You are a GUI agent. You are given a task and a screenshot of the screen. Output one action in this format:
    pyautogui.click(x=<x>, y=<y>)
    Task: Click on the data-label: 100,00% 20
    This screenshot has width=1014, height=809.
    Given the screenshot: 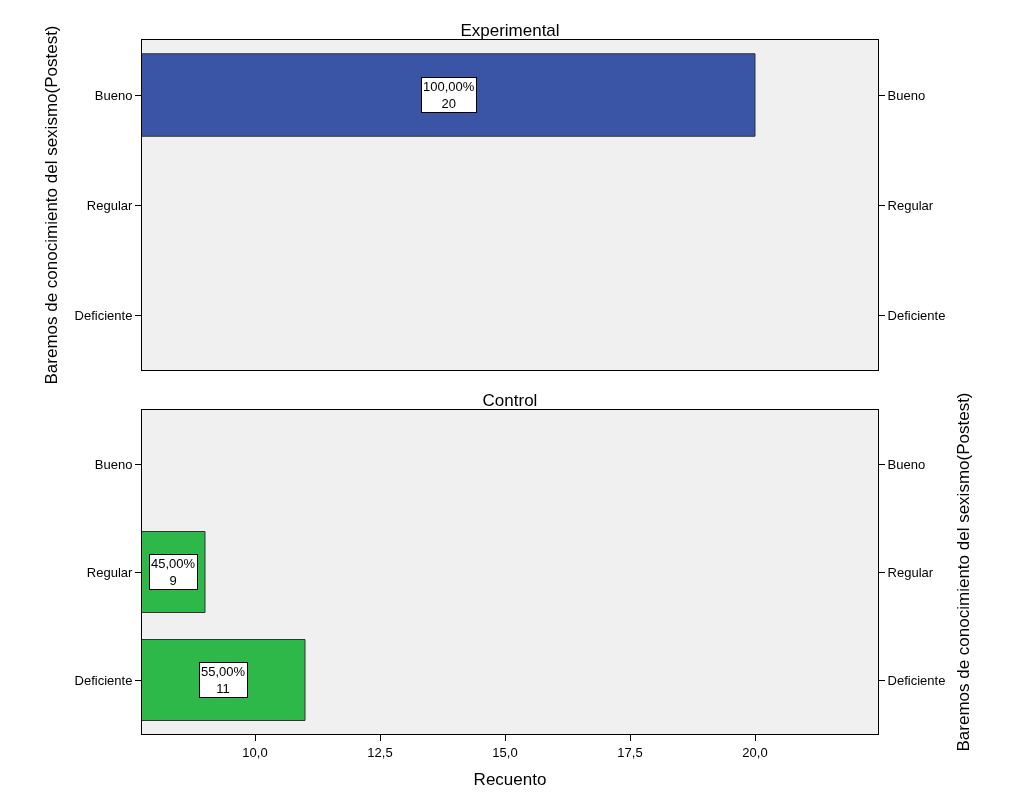 What is the action you would take?
    pyautogui.click(x=449, y=95)
    